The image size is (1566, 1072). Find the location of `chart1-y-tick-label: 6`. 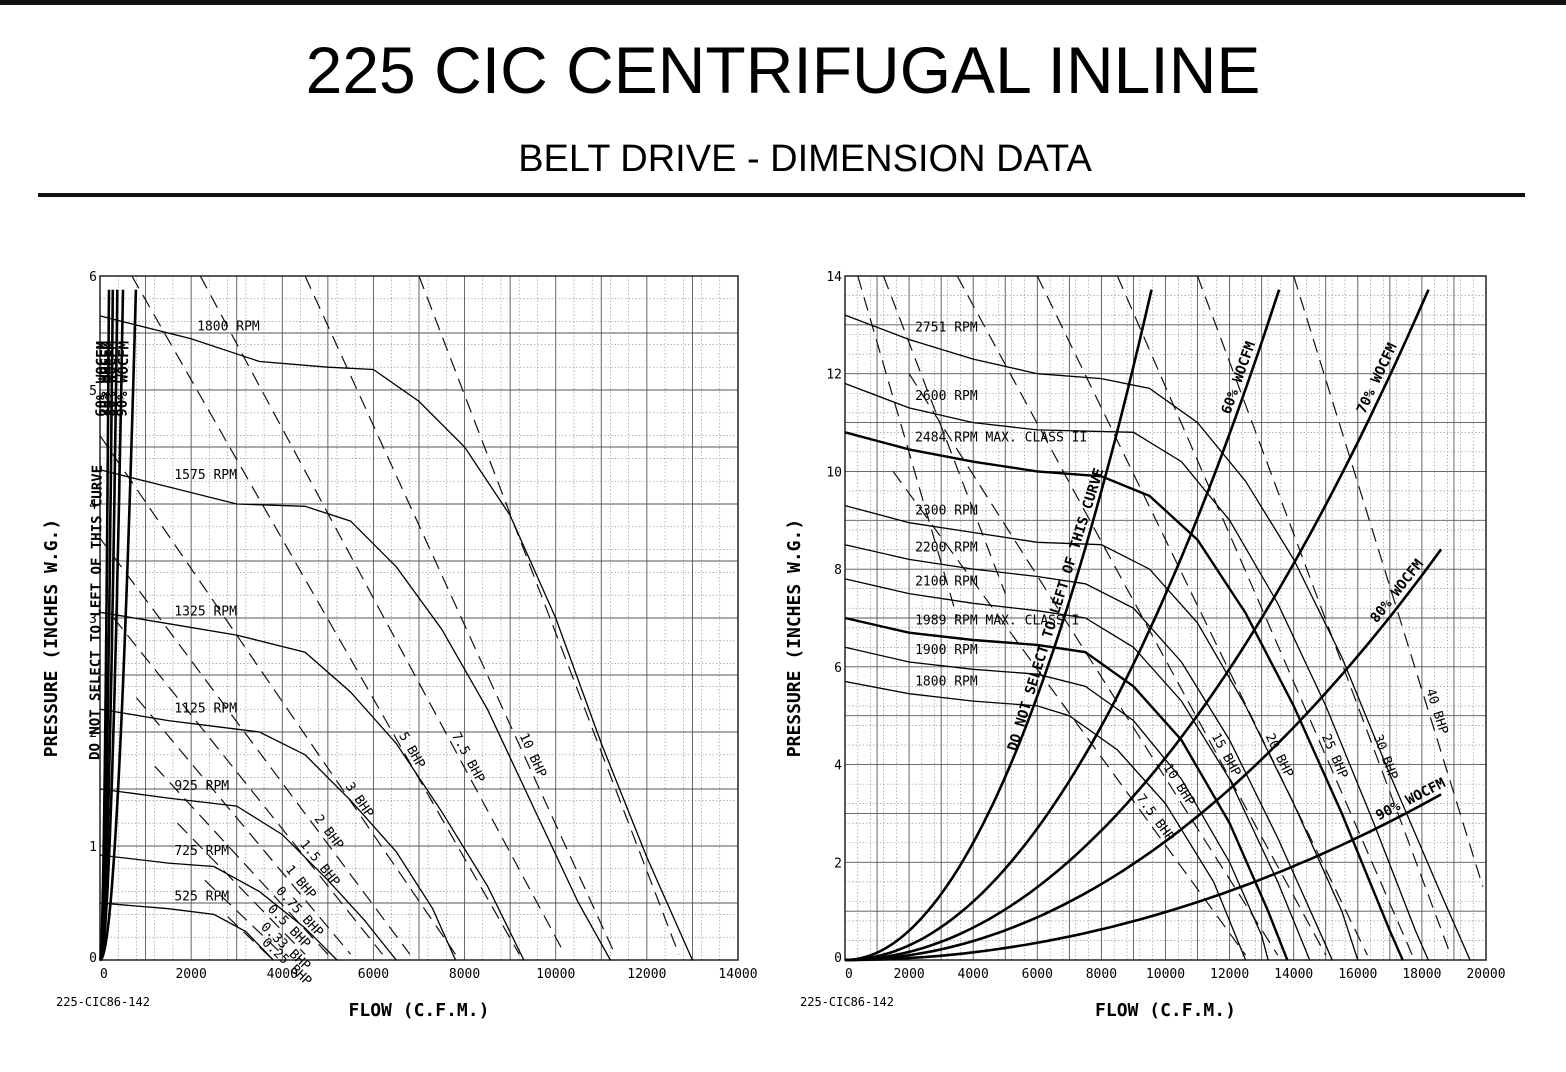

chart1-y-tick-label: 6 is located at coordinates (93, 277).